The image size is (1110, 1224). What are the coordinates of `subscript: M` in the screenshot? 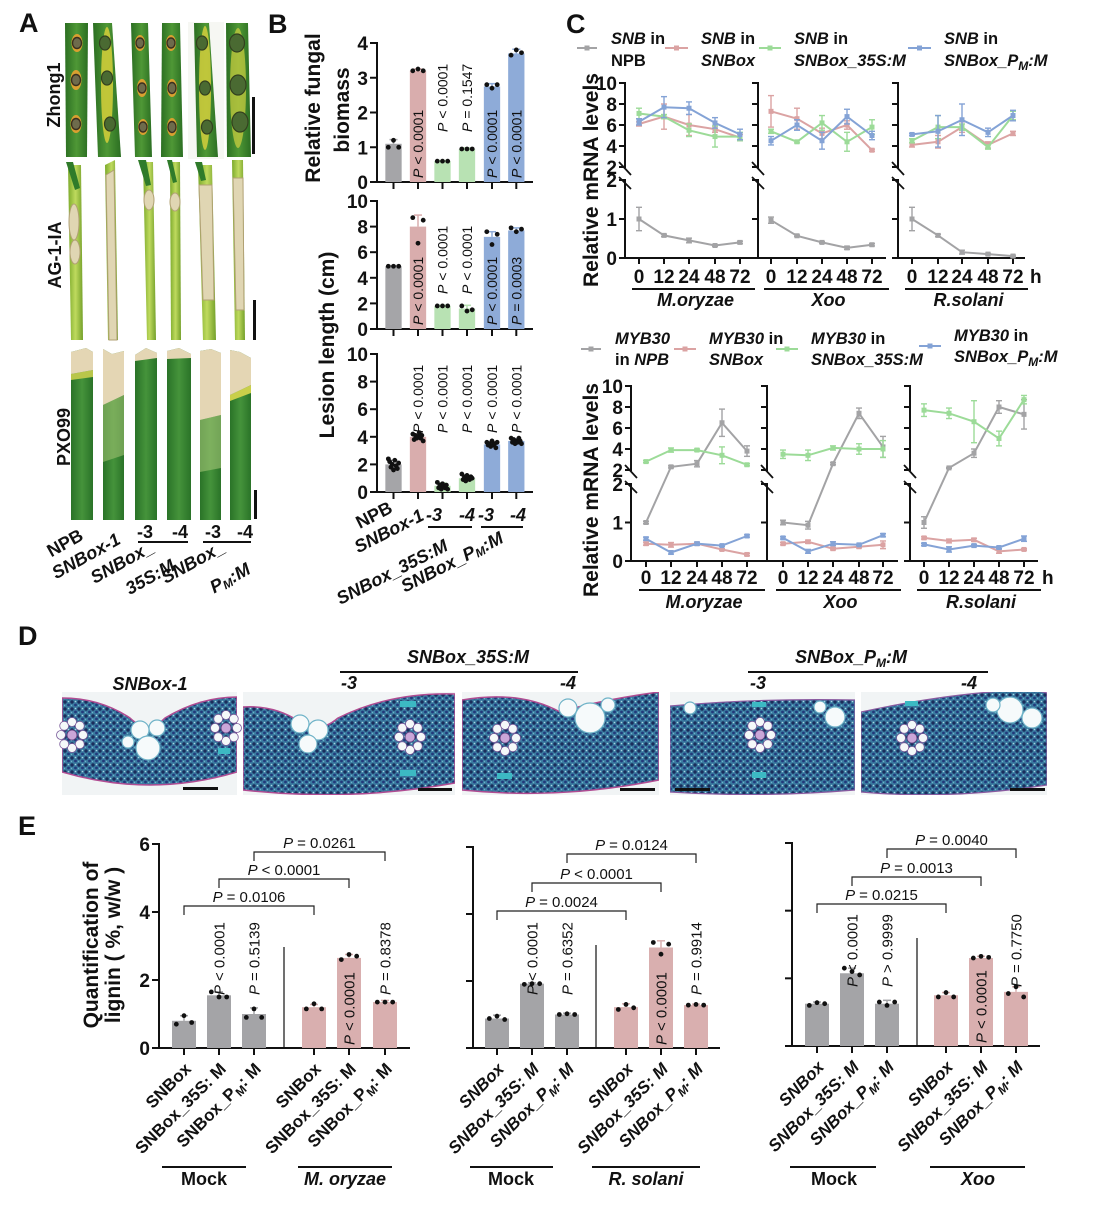 It's located at (881, 663).